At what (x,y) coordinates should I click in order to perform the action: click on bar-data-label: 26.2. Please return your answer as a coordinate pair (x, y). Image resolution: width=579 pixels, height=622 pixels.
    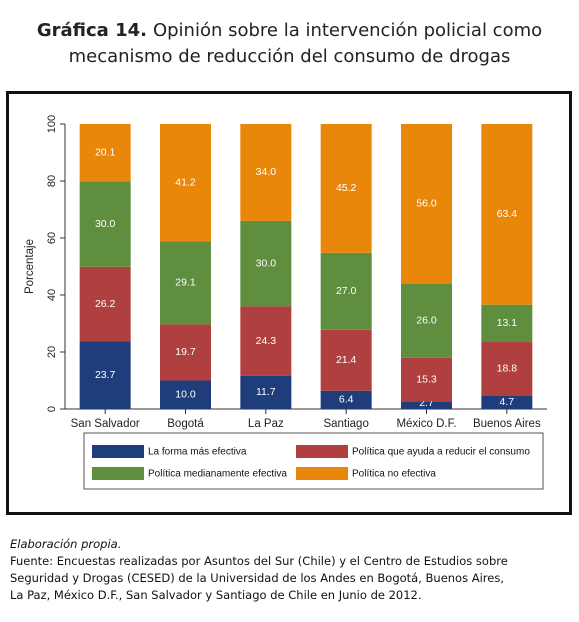
    Looking at the image, I should click on (105, 304).